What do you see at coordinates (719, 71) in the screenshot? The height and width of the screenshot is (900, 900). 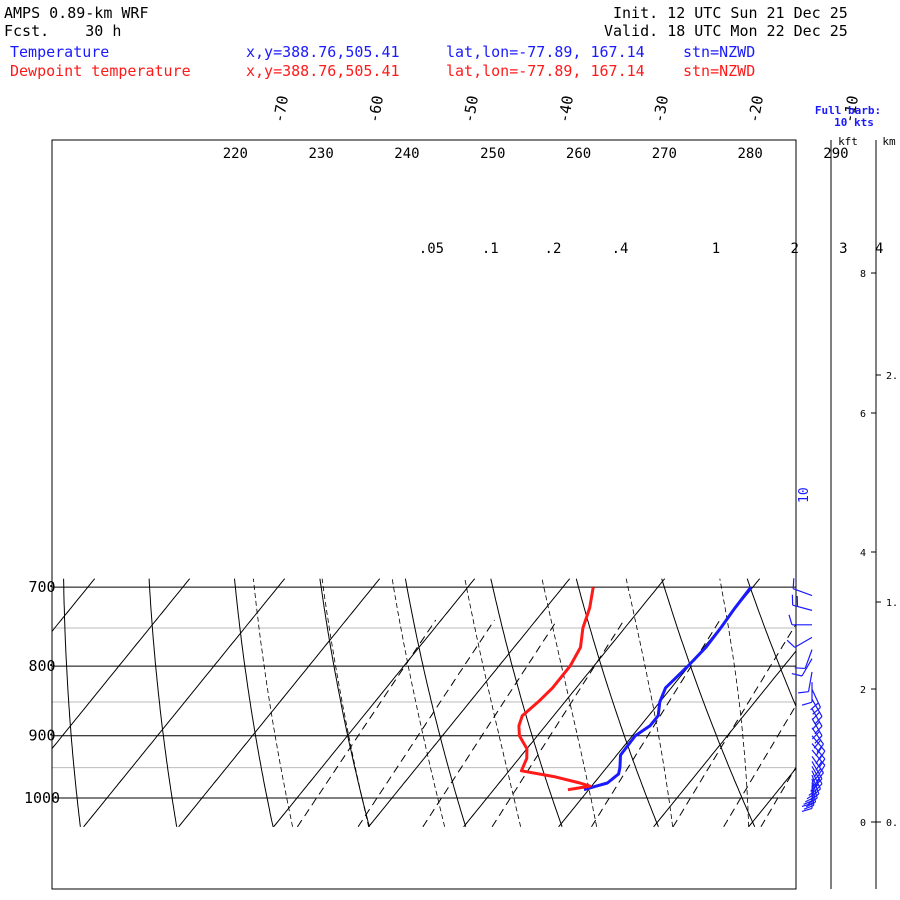 I see `legend-dewpoint-stn: stn=NZWD` at bounding box center [719, 71].